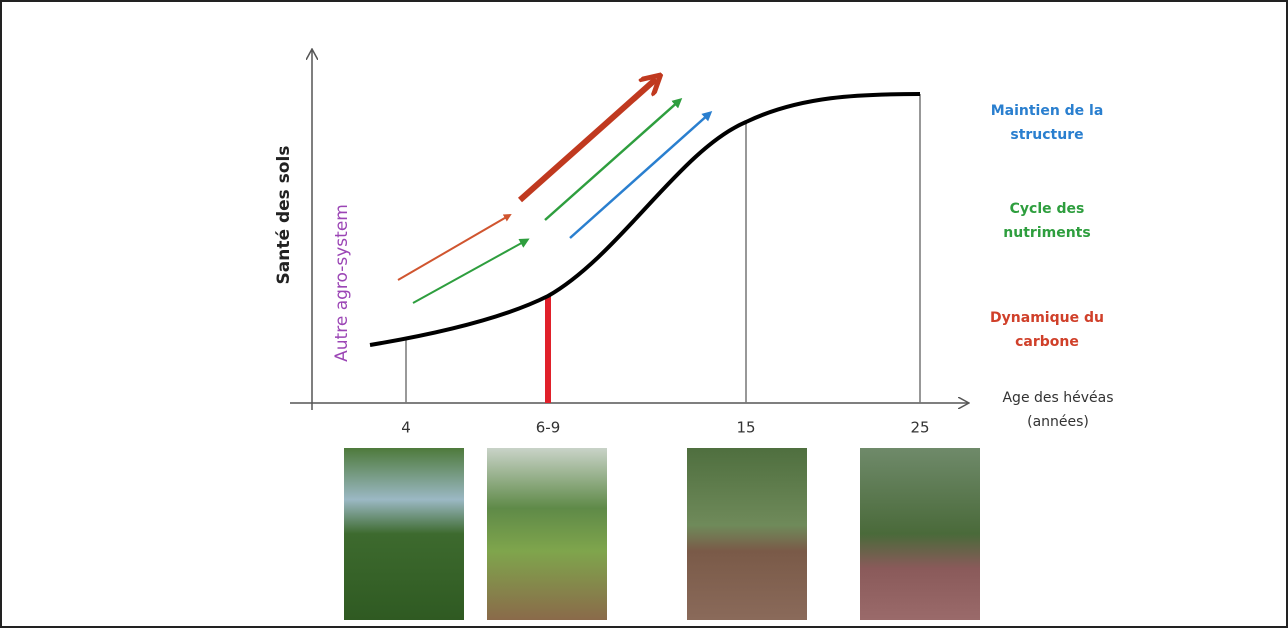 This screenshot has width=1288, height=628. Describe the element at coordinates (1046, 135) in the screenshot. I see `legend-label: structure` at that location.